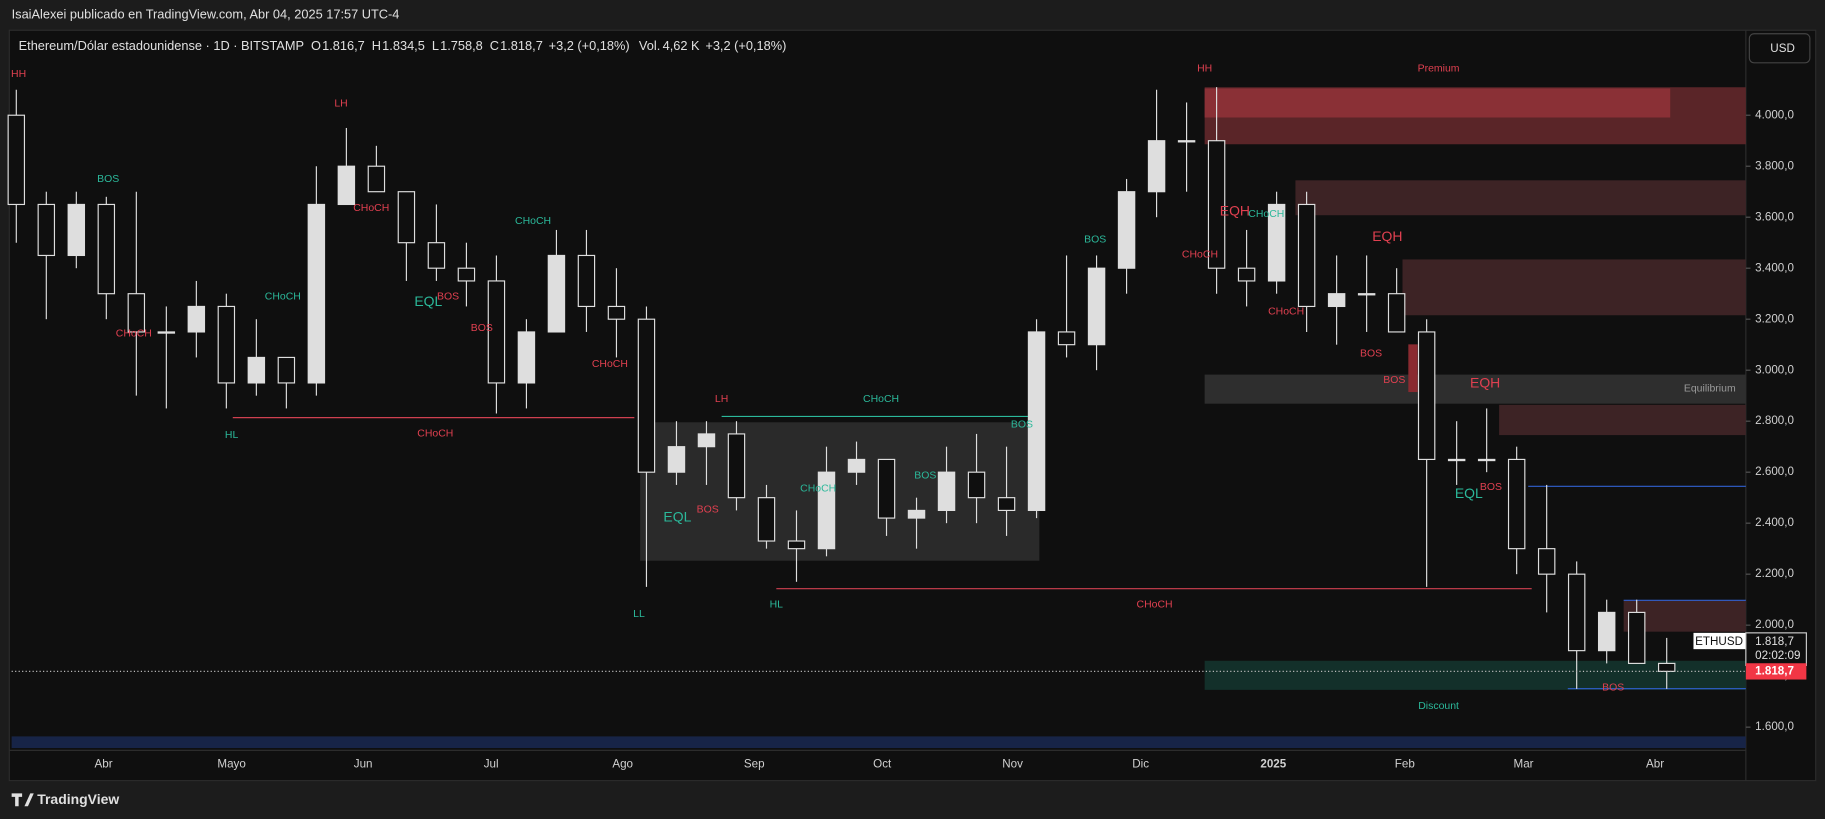 The width and height of the screenshot is (1825, 819). What do you see at coordinates (1774, 471) in the screenshot?
I see `y-tick-label: 2.600,0` at bounding box center [1774, 471].